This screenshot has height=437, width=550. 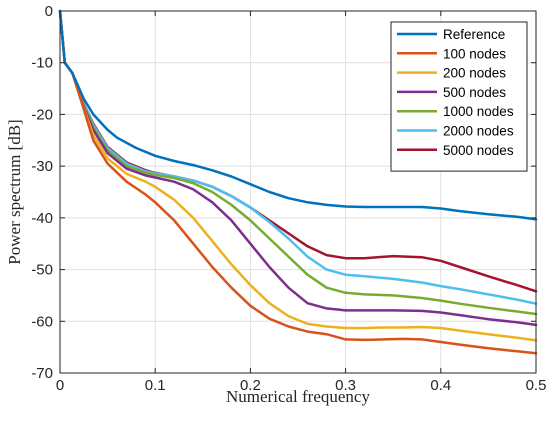 What do you see at coordinates (42, 63) in the screenshot?
I see `y-tick-label: -10` at bounding box center [42, 63].